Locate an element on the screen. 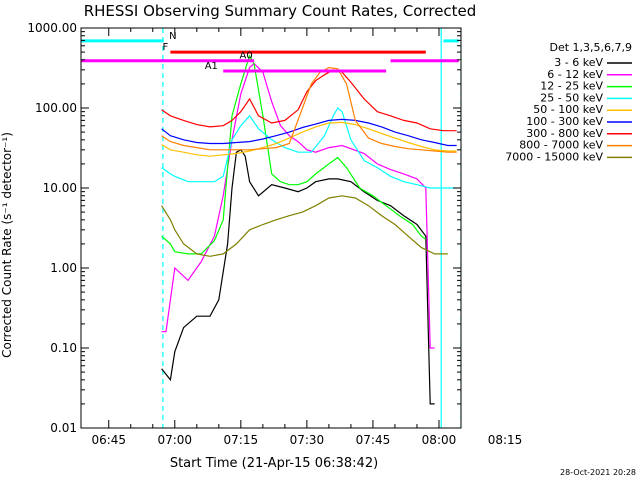 This screenshot has height=480, width=640. y-tick-label: 1000.00 is located at coordinates (52, 28).